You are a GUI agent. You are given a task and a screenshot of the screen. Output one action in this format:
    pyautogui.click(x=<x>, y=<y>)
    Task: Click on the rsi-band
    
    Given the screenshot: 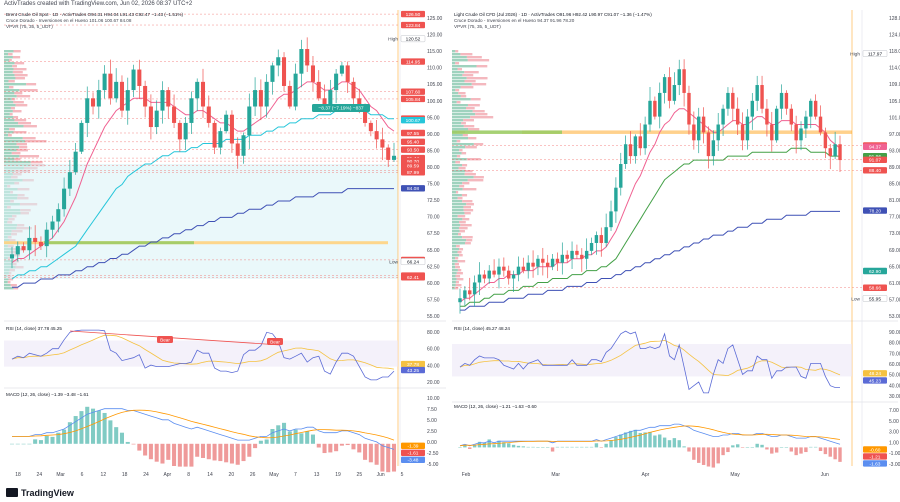 What is the action you would take?
    pyautogui.click(x=652, y=360)
    